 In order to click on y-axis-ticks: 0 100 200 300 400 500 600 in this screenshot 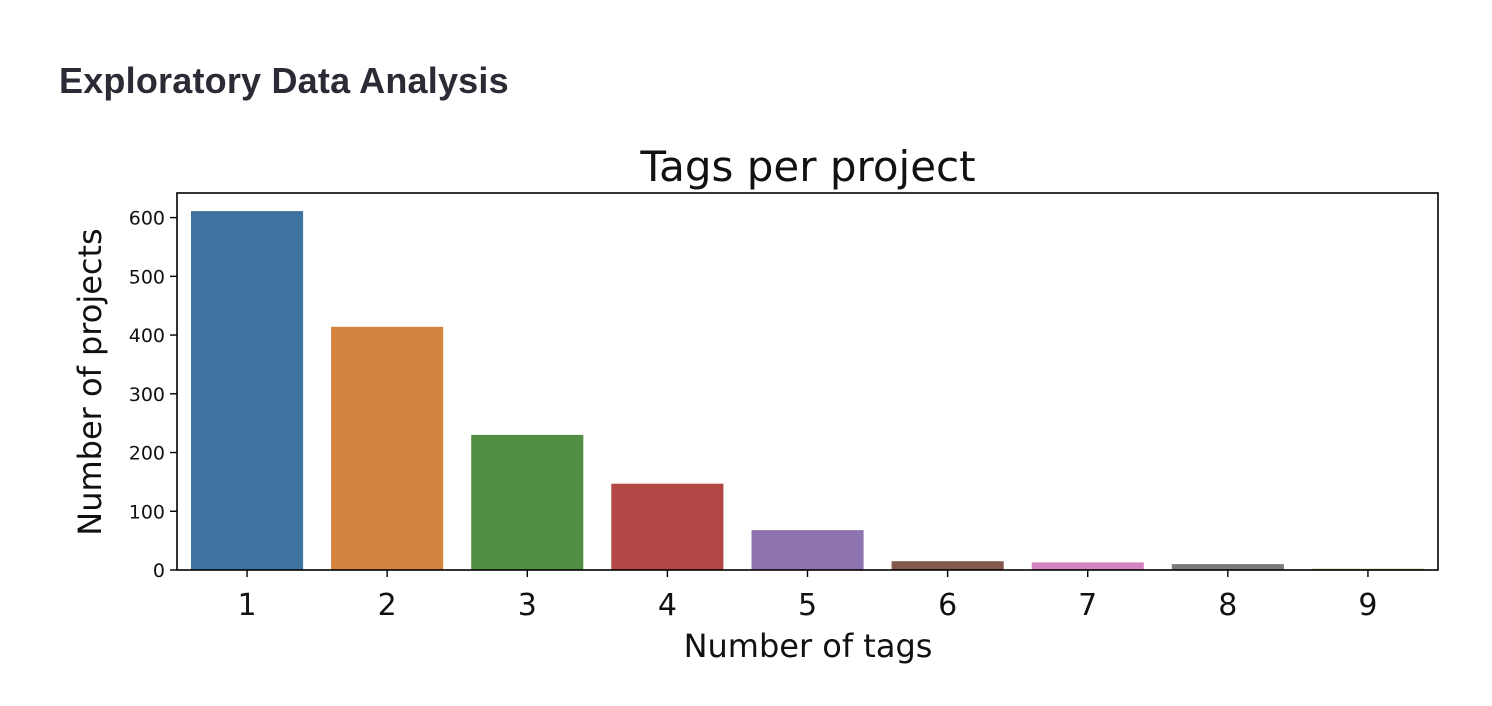, I will do `click(153, 395)`.